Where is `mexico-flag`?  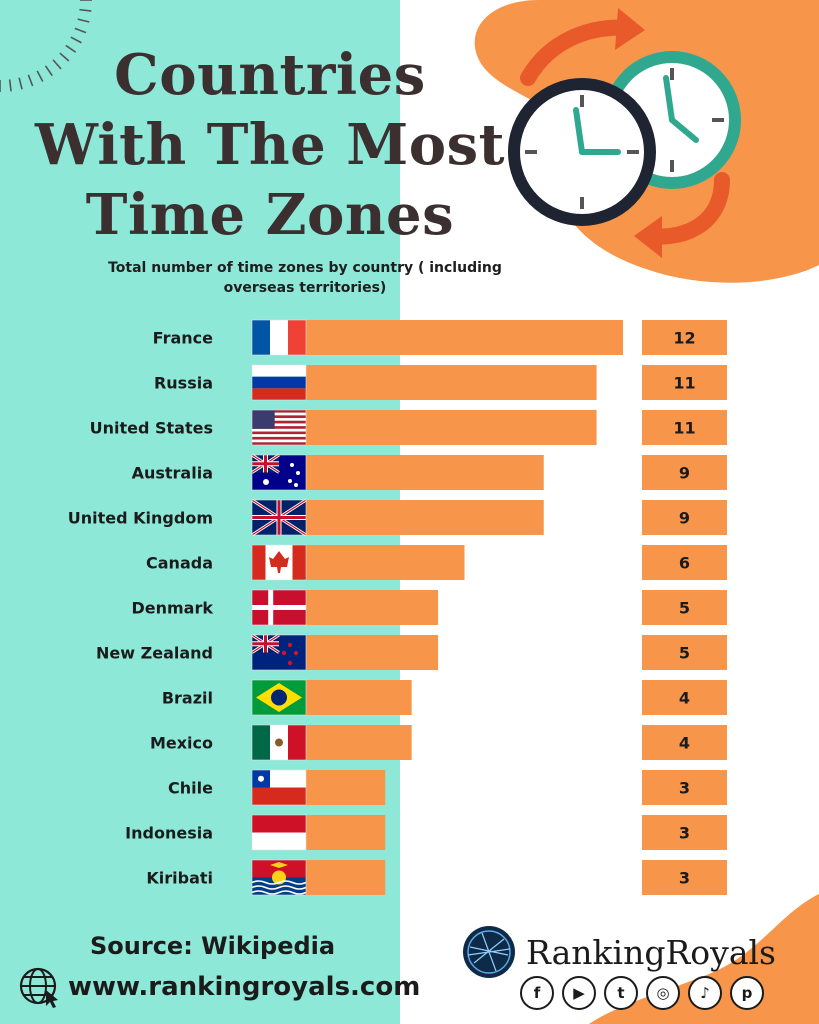 mexico-flag is located at coordinates (279, 742).